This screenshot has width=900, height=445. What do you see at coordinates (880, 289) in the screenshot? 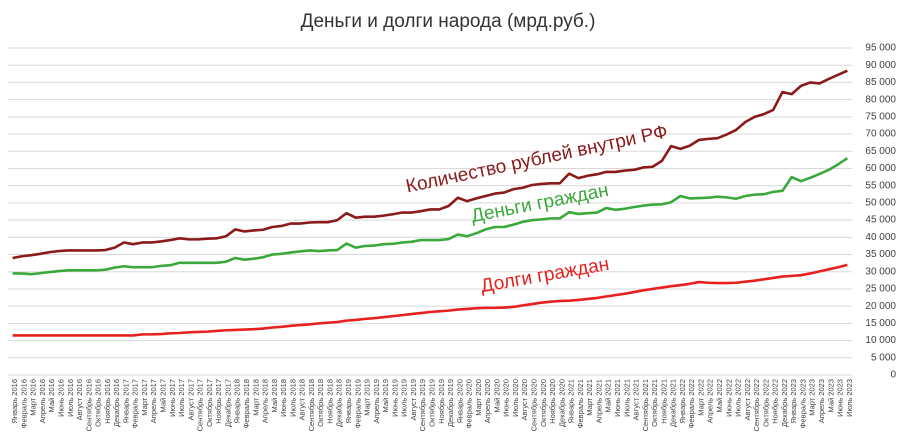
I see `y-tick-label: 25 000` at bounding box center [880, 289].